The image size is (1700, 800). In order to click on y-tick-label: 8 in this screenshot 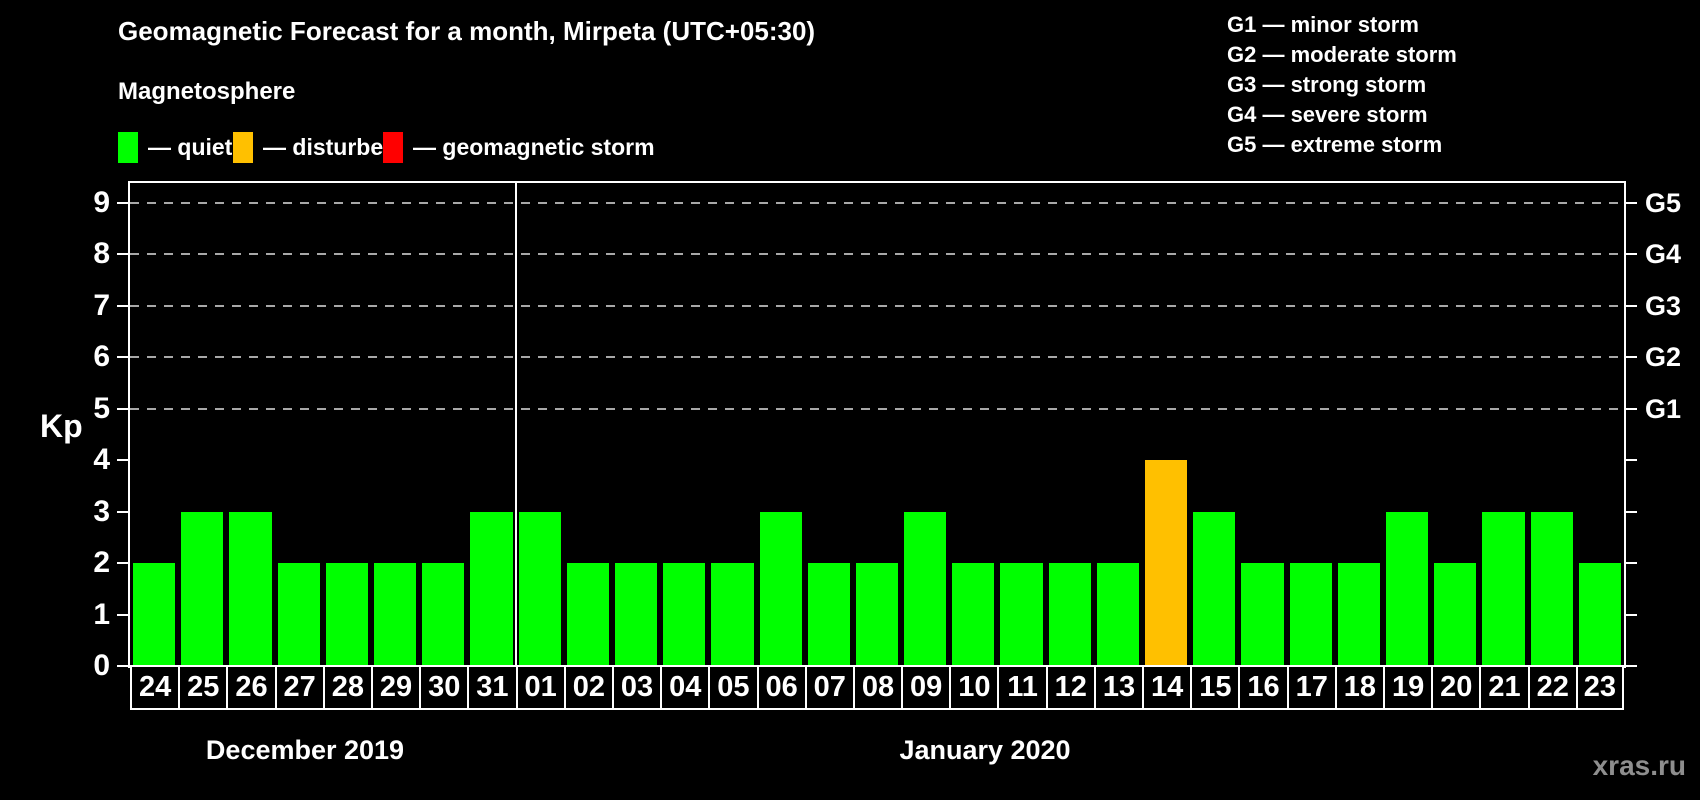, I will do `click(101, 253)`.